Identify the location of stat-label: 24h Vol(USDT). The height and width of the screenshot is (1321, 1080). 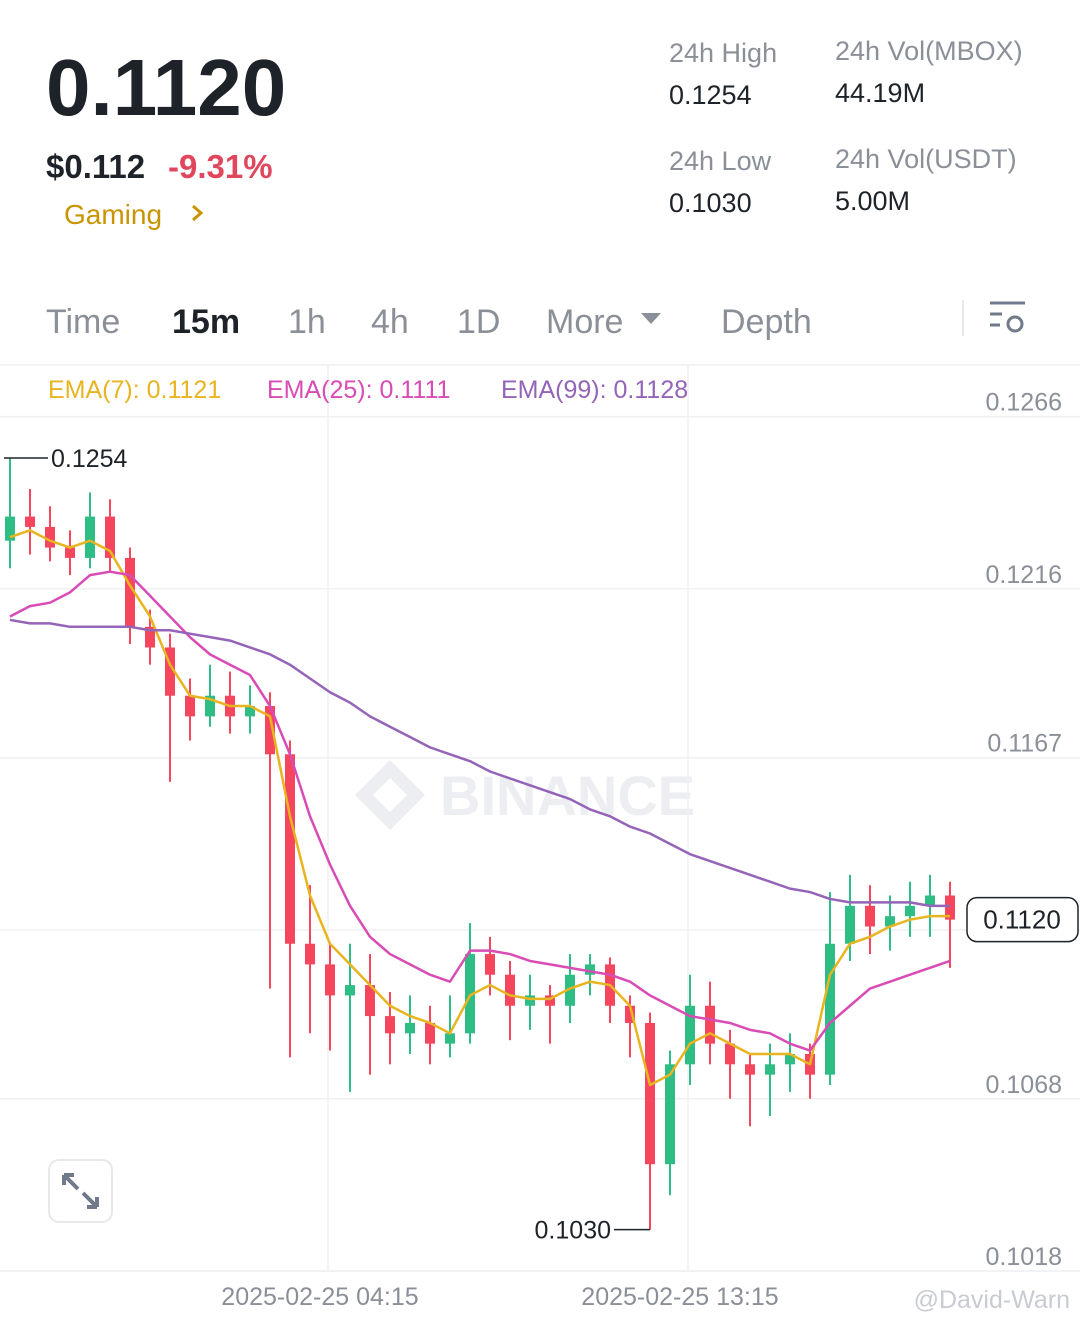
(926, 159).